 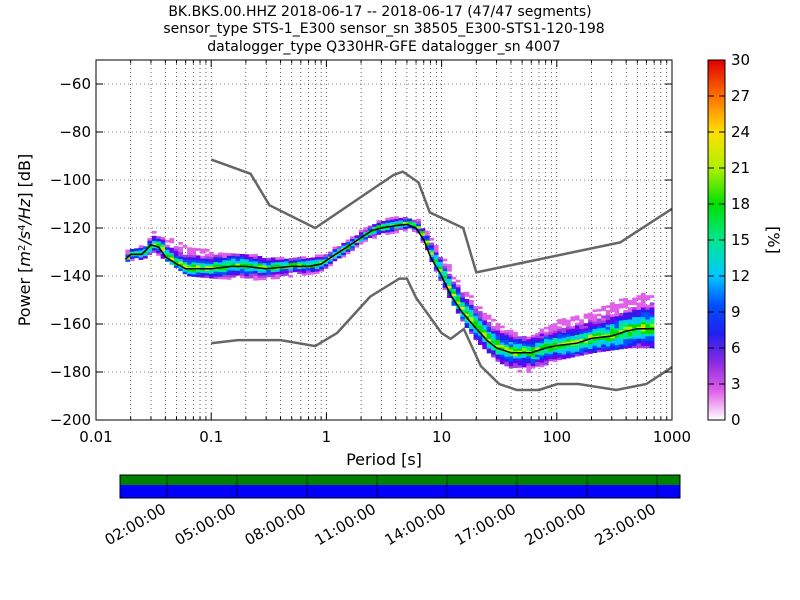 What do you see at coordinates (555, 524) in the screenshot?
I see `time-tick-label: 20:00:00` at bounding box center [555, 524].